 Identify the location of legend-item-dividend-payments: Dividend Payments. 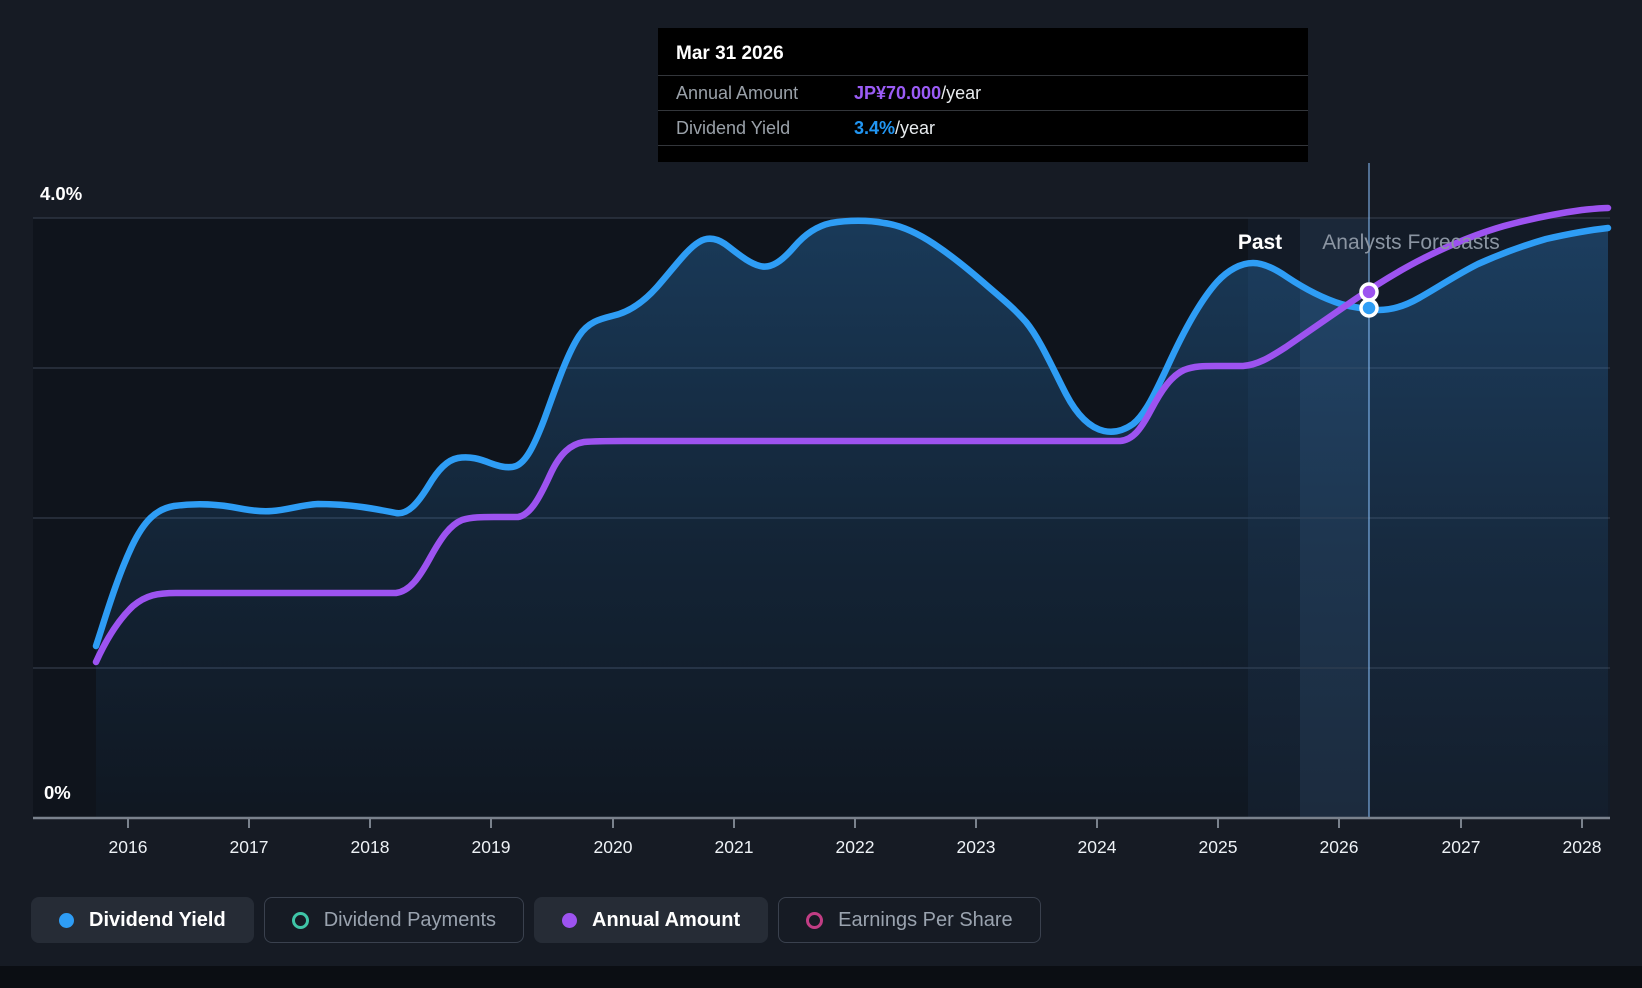
(394, 920).